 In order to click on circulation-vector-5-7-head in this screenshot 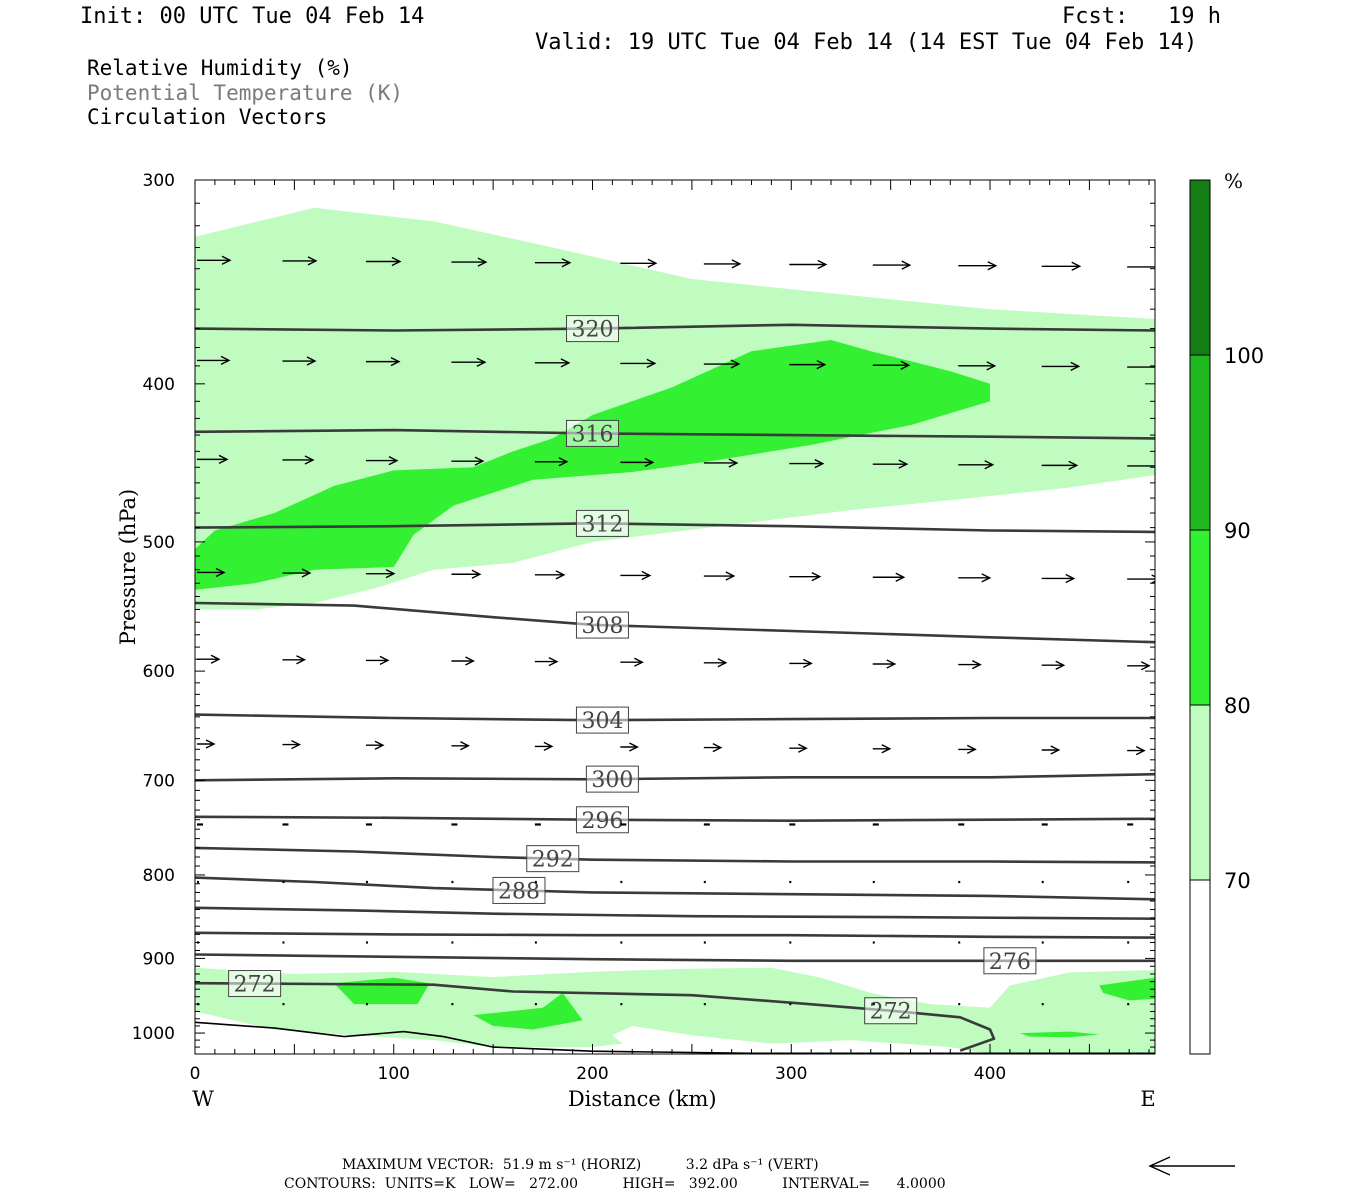, I will do `click(802, 748)`.